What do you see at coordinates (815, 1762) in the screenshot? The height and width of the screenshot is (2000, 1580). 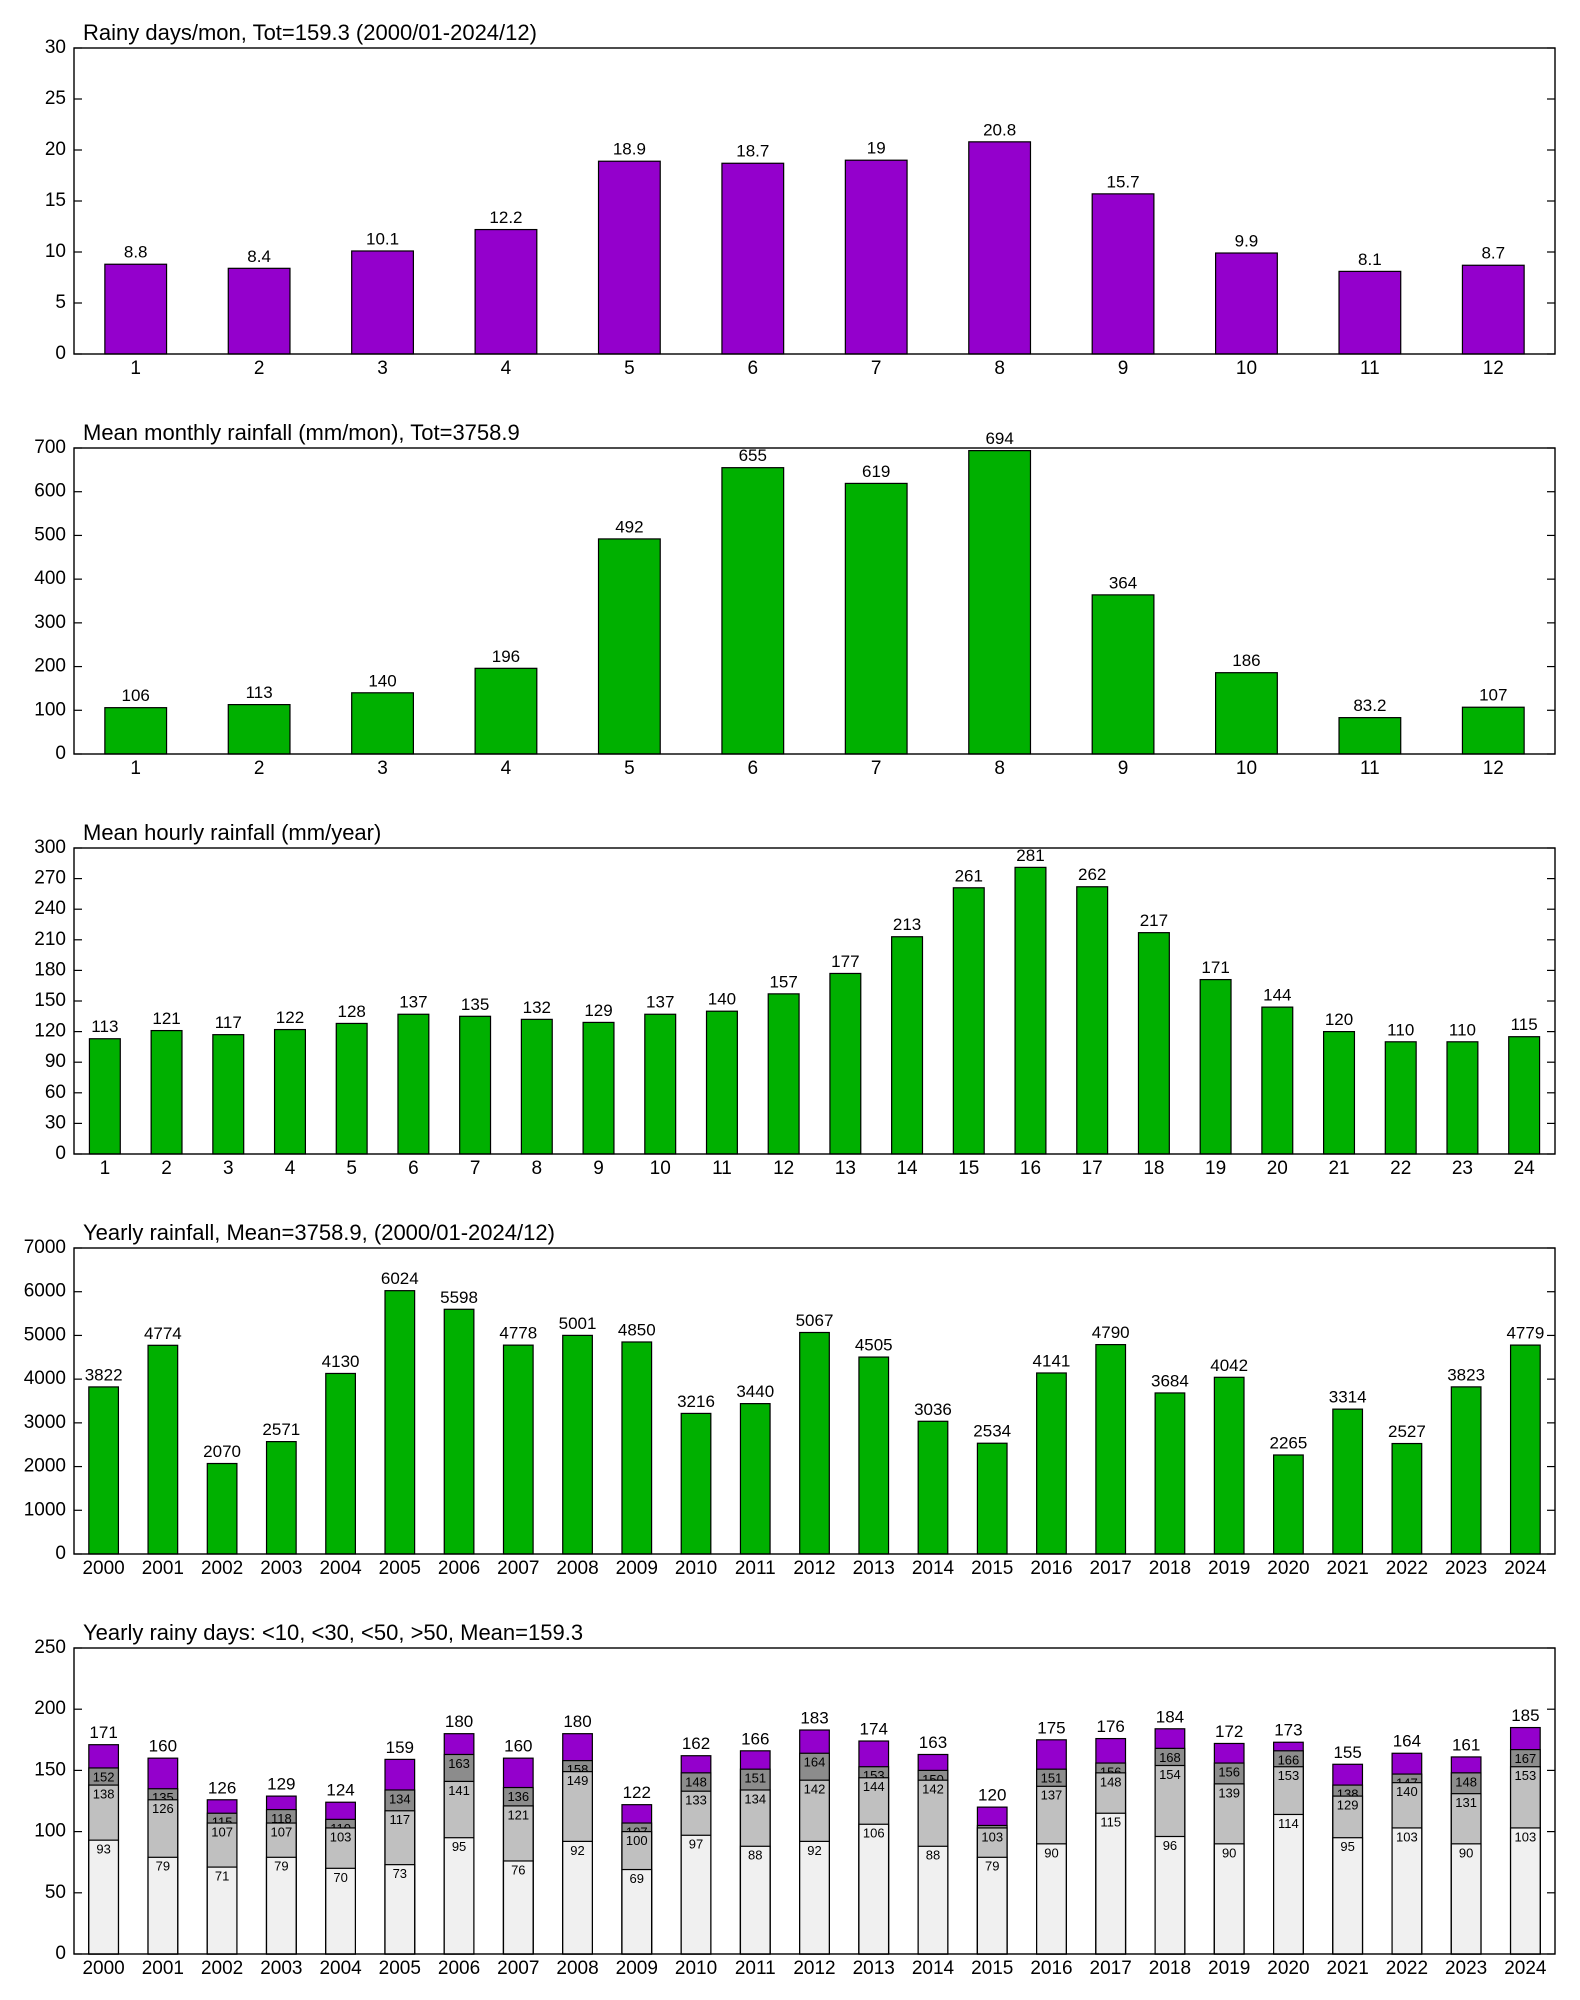 I see `value-label: 164` at bounding box center [815, 1762].